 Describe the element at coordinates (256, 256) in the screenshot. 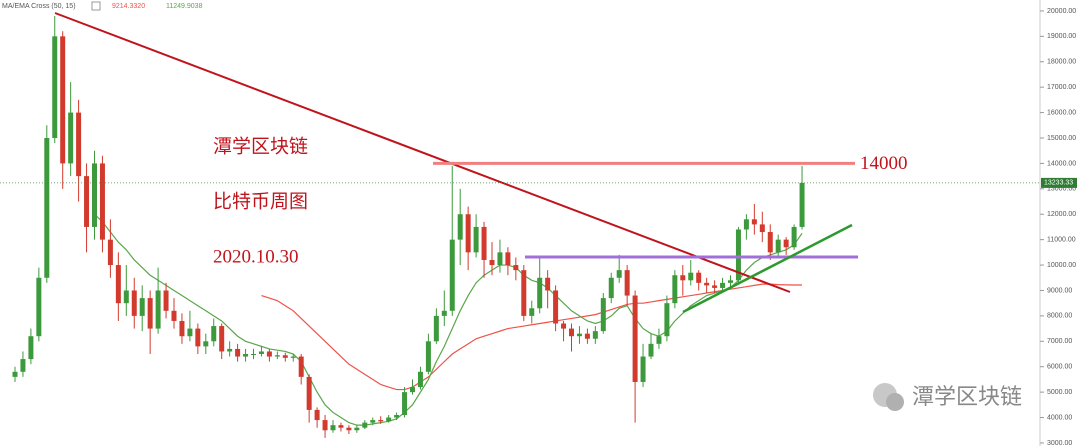

I see `annotation: 2020.10.30` at that location.